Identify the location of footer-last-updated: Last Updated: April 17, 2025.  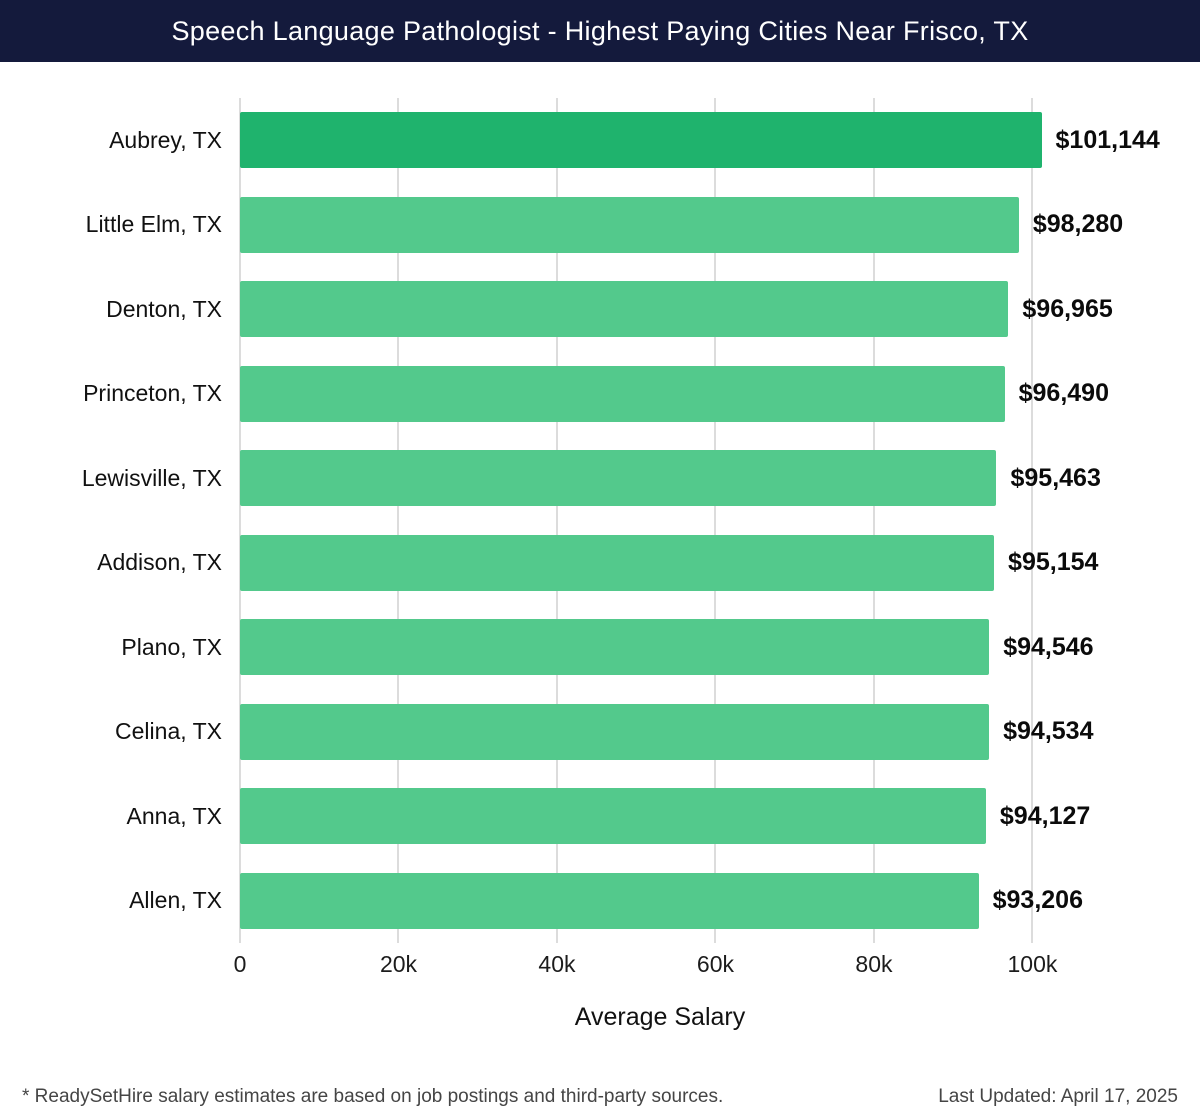
(1058, 1096).